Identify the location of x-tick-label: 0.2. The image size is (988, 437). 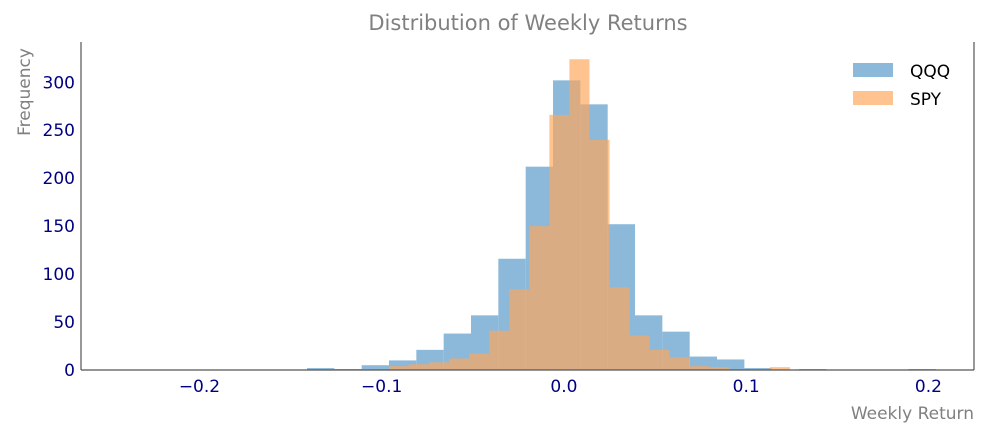
(928, 387).